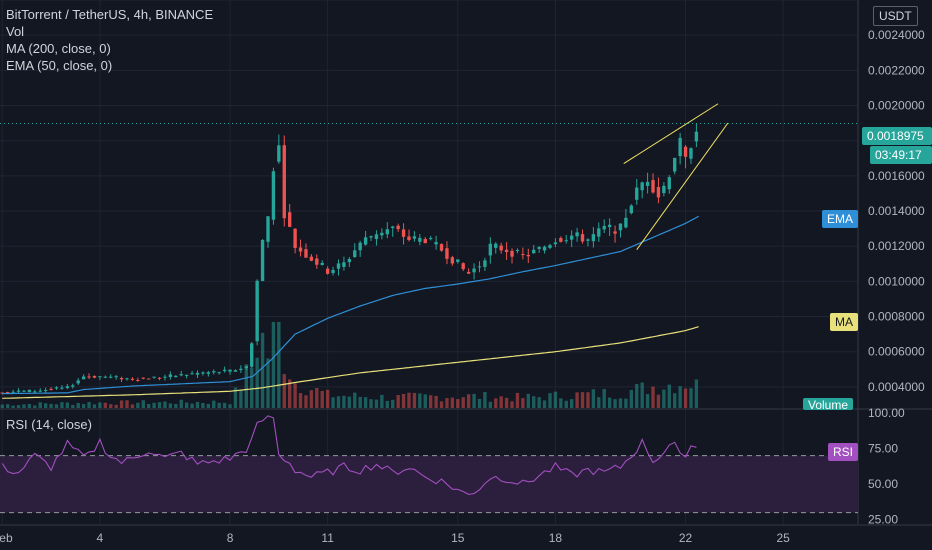 The height and width of the screenshot is (550, 932). What do you see at coordinates (783, 538) in the screenshot?
I see `time-tick-label: 25` at bounding box center [783, 538].